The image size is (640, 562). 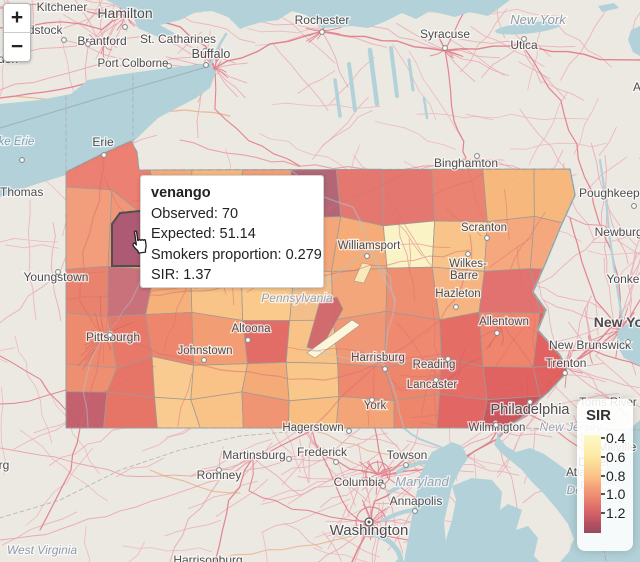 What do you see at coordinates (219, 475) in the screenshot?
I see `svg-text: Romney` at bounding box center [219, 475].